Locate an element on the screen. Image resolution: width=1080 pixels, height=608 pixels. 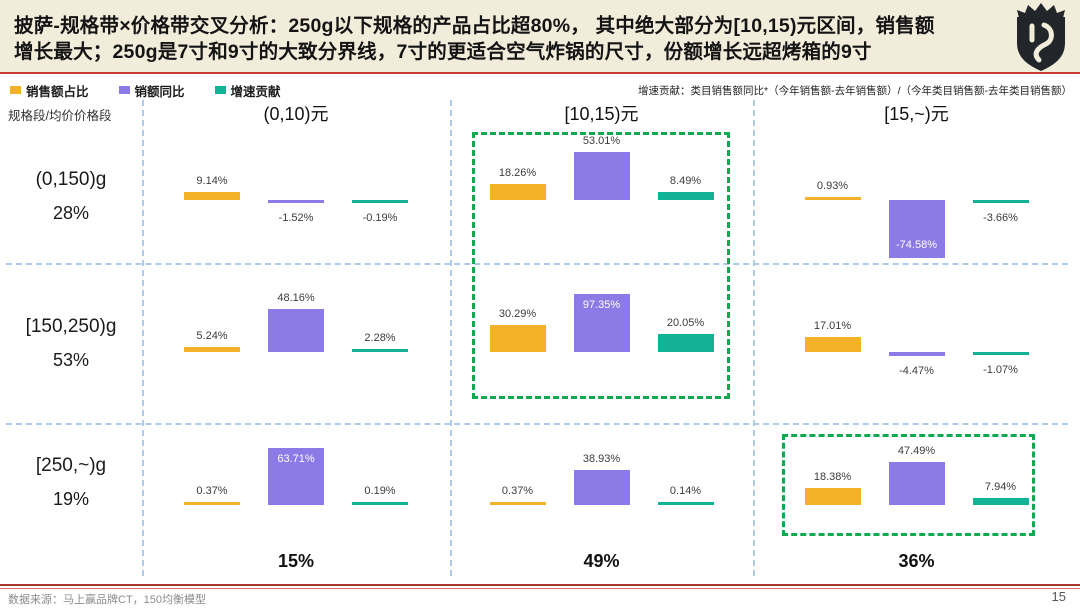
bar-value-label: 47.49% is located at coordinates (916, 451).